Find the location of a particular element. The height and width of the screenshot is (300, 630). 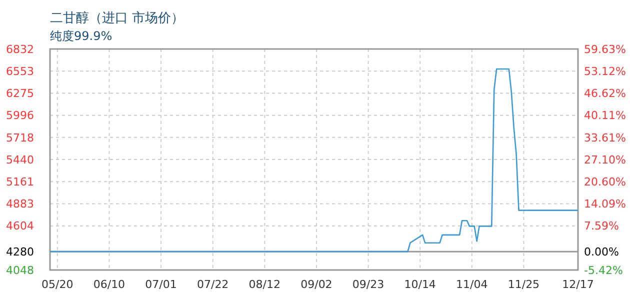

x-tick-label: 12/17 is located at coordinates (578, 284).